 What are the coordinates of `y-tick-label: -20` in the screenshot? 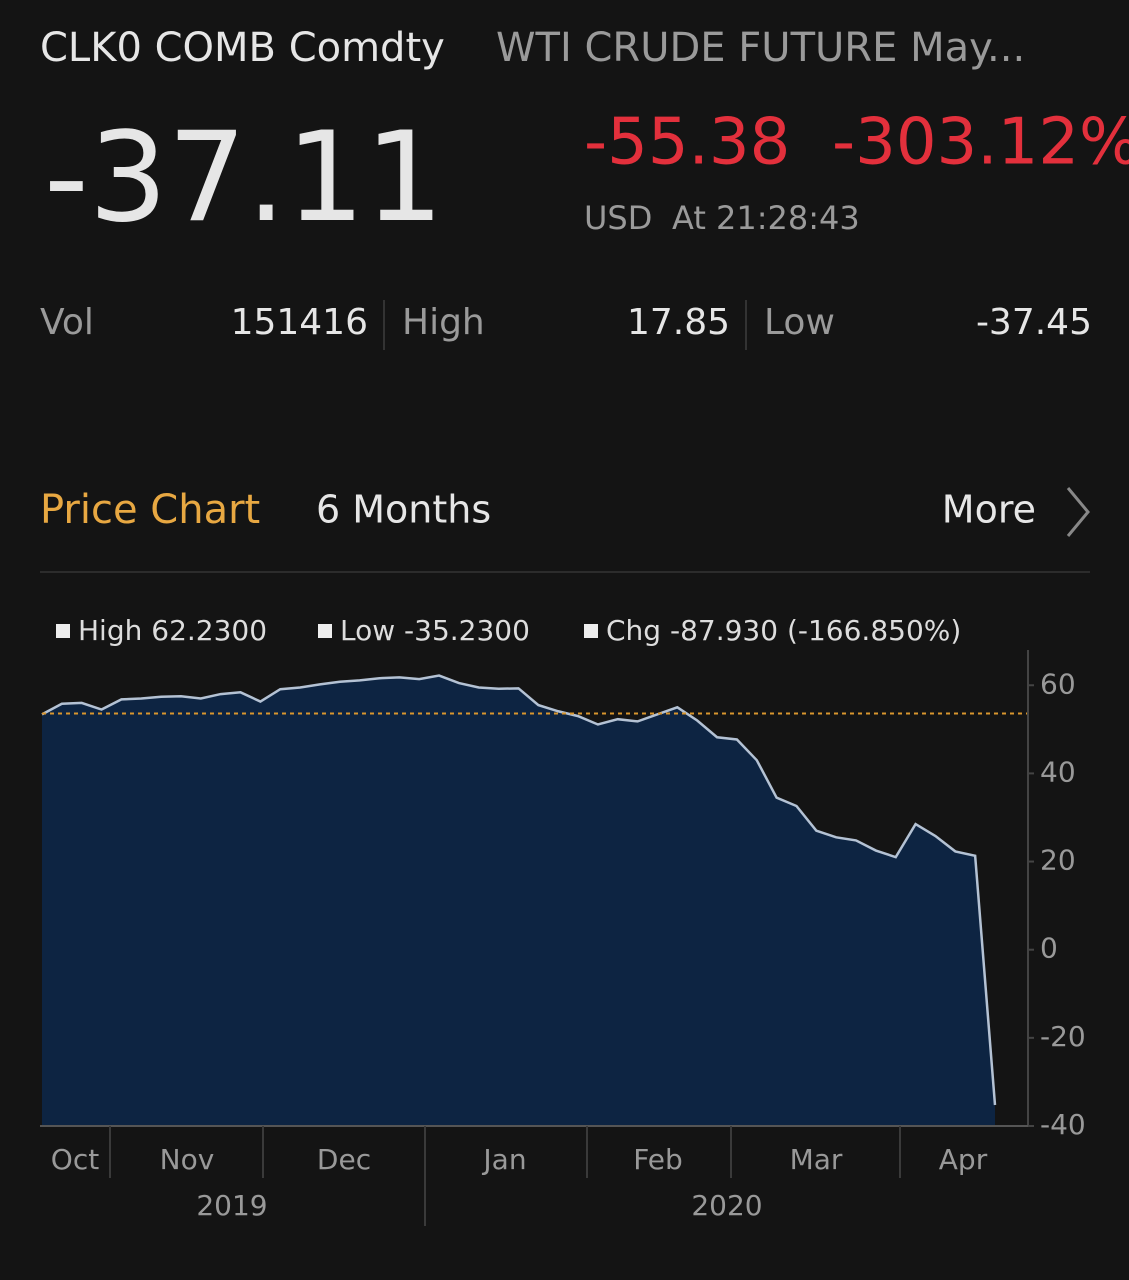 It's located at (1063, 1036).